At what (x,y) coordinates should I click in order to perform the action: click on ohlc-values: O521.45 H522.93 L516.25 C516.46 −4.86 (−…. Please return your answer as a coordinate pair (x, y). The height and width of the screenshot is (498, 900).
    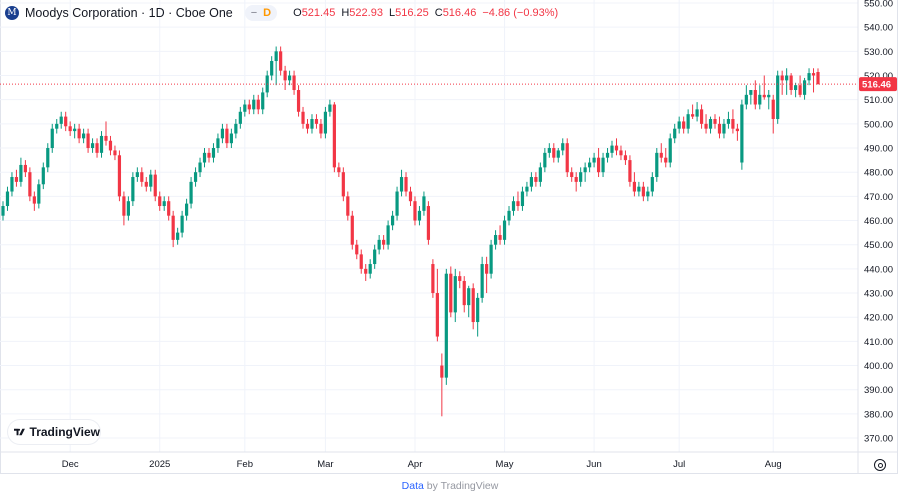
    Looking at the image, I should click on (425, 13).